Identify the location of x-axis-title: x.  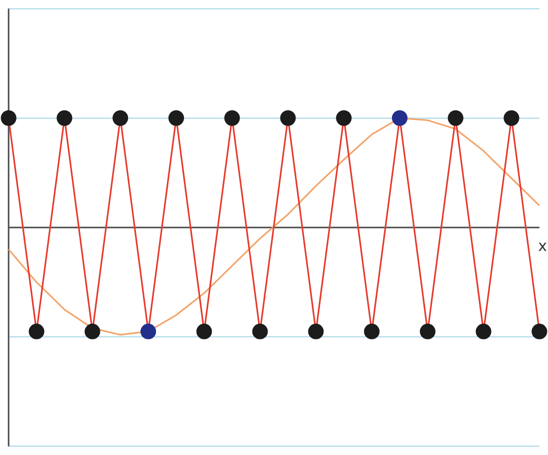
(543, 245).